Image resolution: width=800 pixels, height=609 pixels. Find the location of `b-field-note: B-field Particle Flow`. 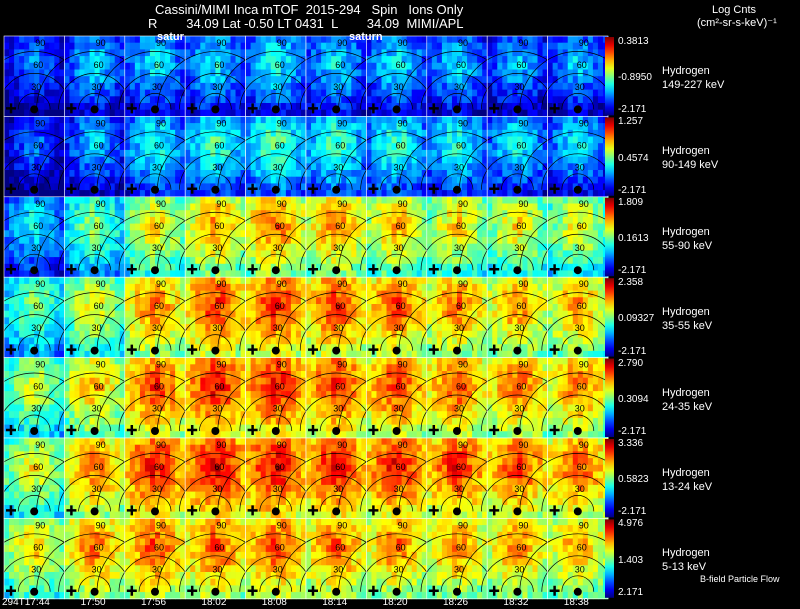

b-field-note: B-field Particle Flow is located at coordinates (740, 579).